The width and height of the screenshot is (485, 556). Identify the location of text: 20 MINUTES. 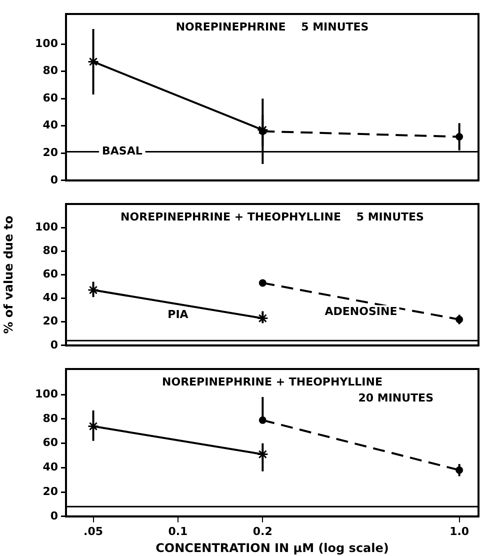
(396, 397).